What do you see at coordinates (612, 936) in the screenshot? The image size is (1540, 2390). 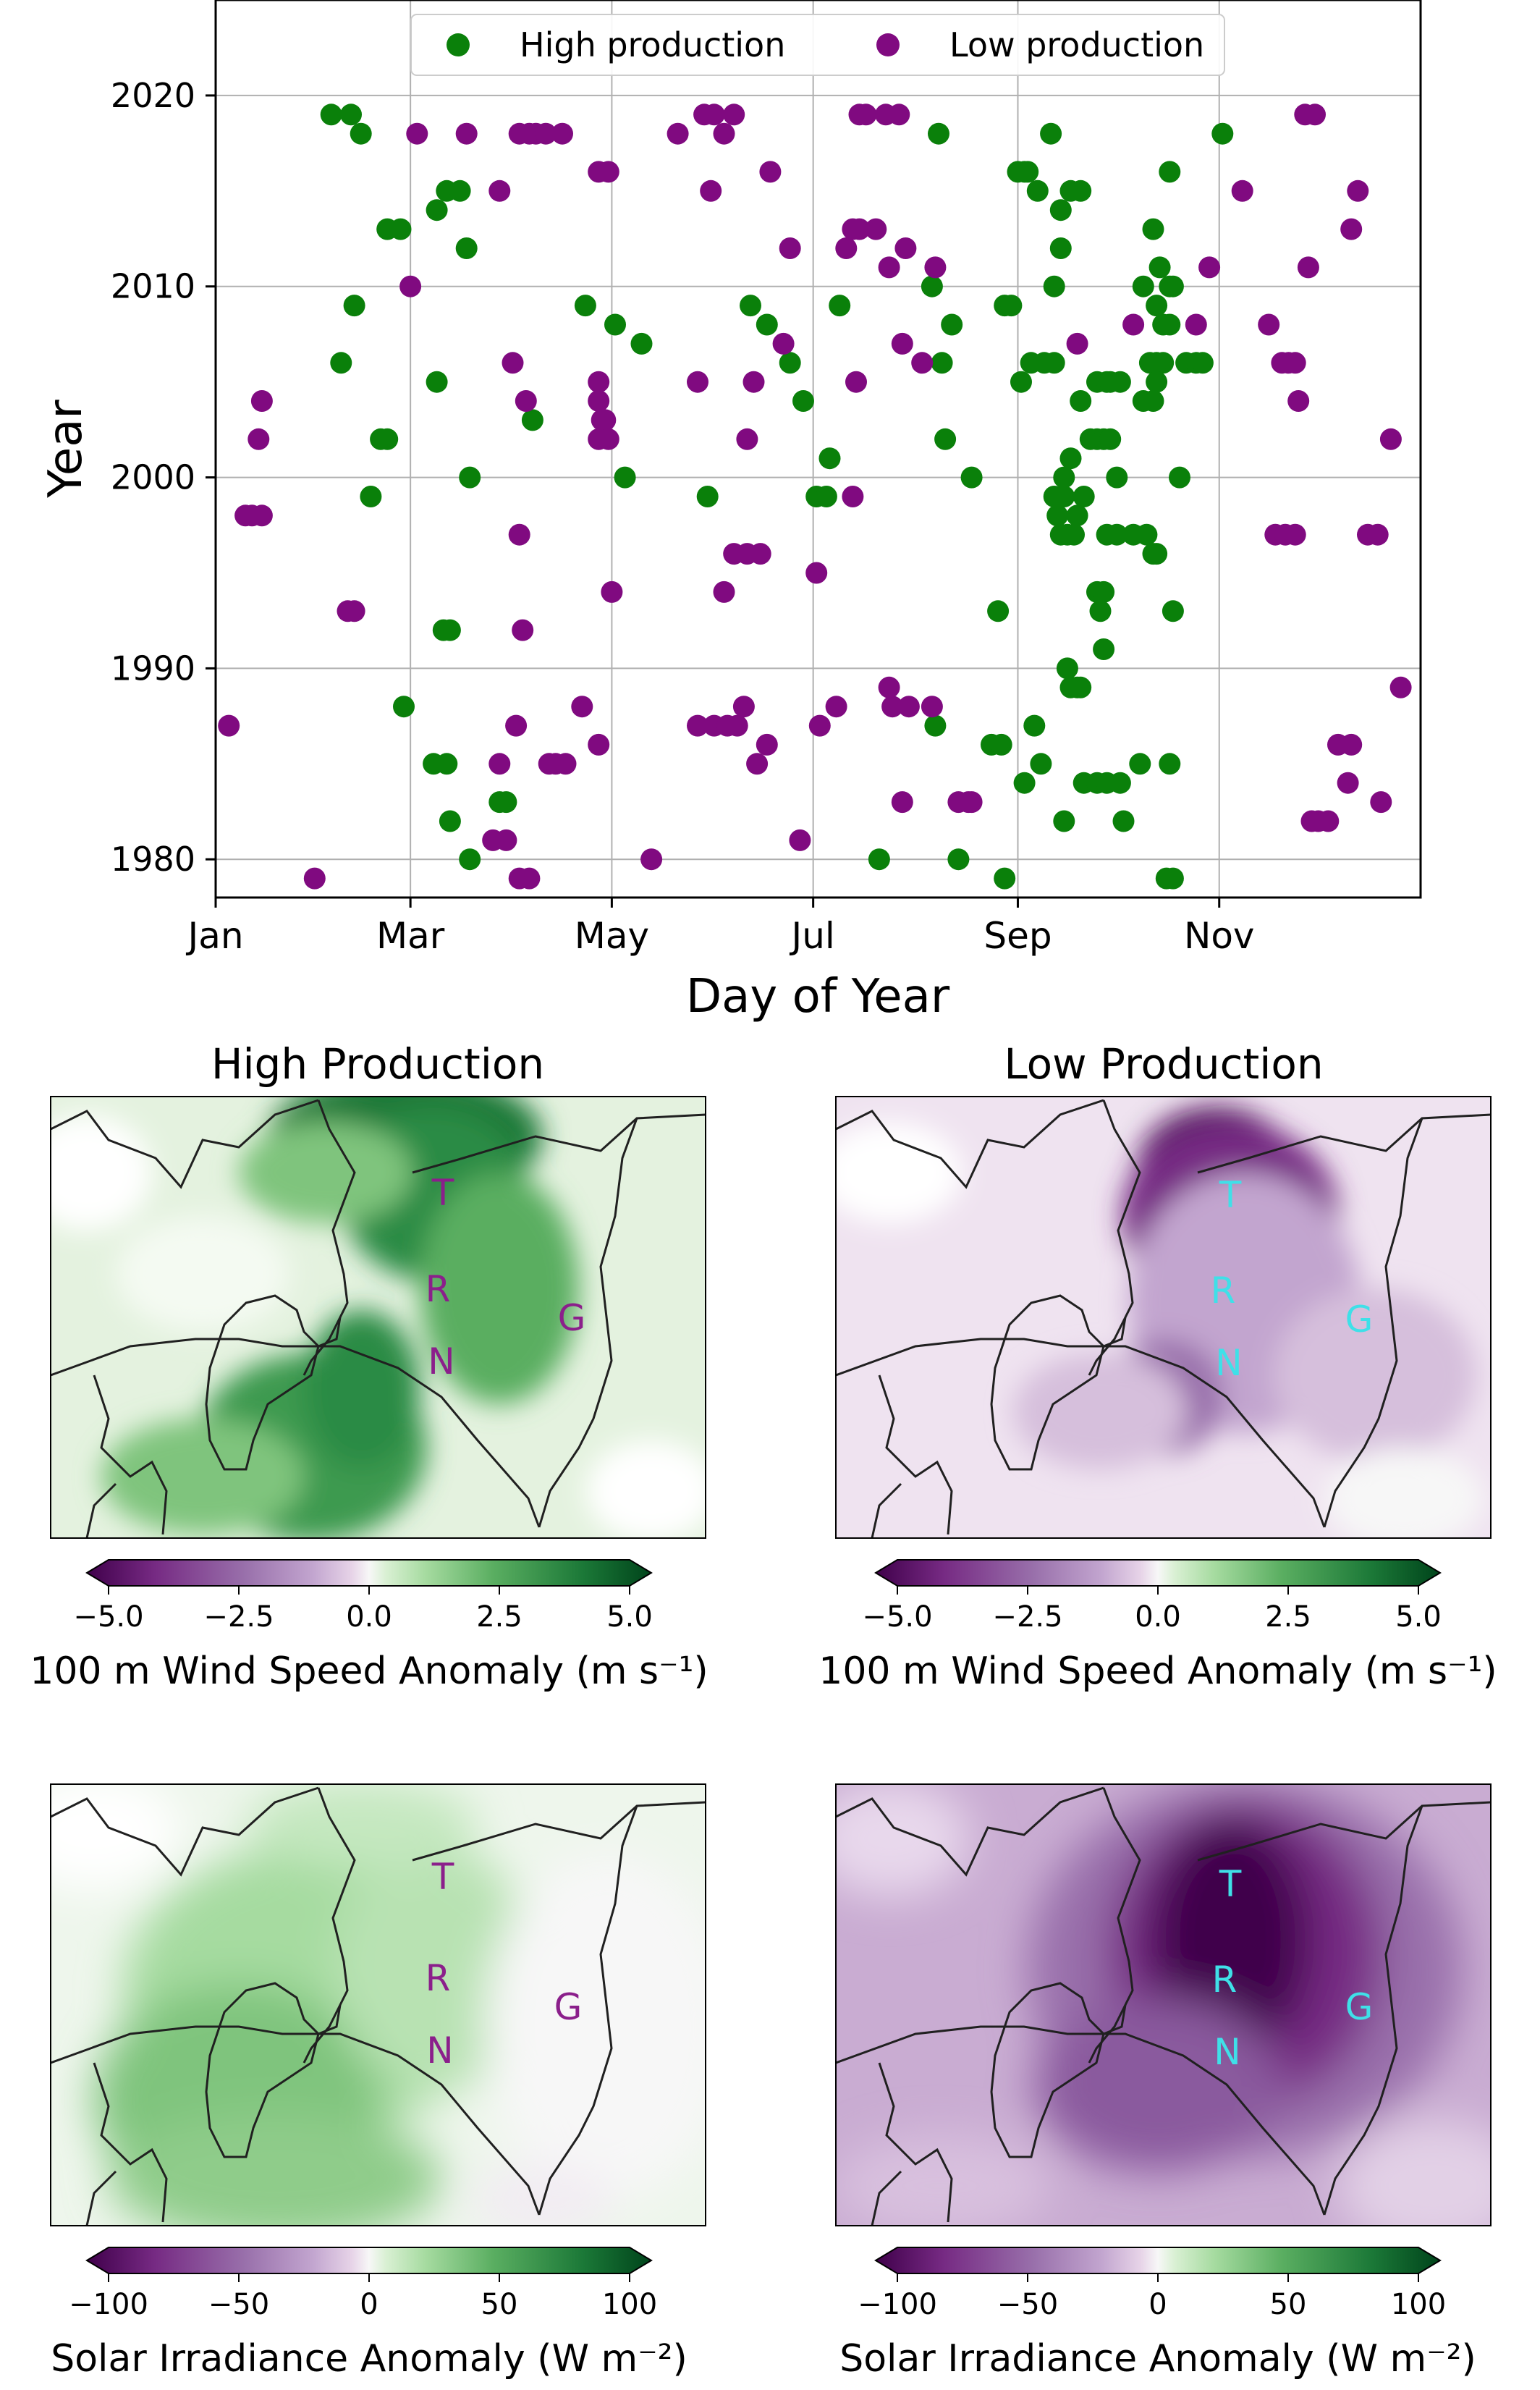 I see `x-tick-label: May` at bounding box center [612, 936].